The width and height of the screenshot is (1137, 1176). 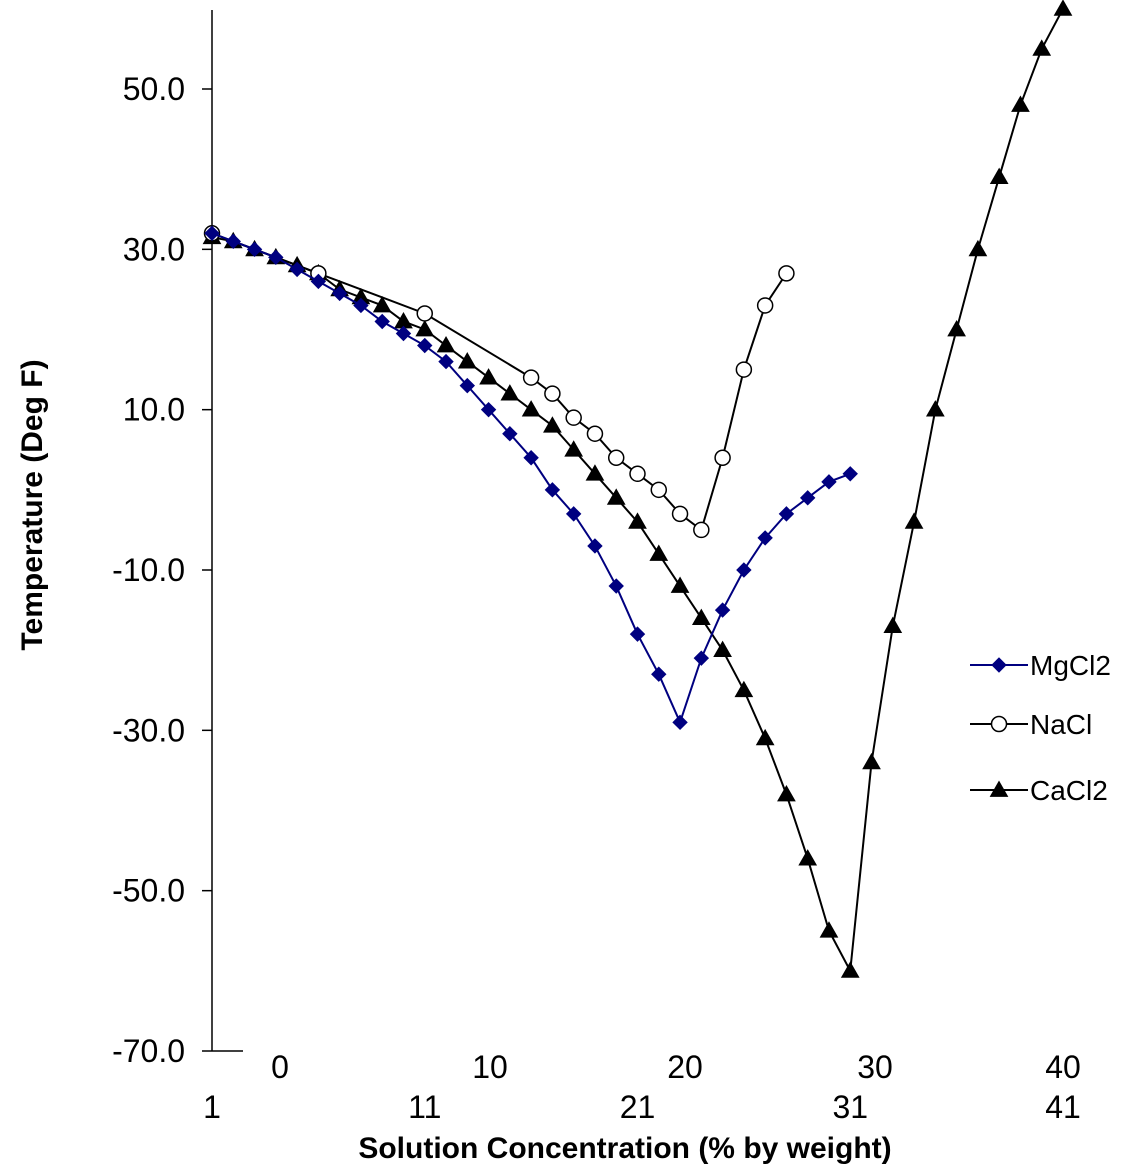 I want to click on x-tick-label-inner: 40, so click(x=1063, y=1067).